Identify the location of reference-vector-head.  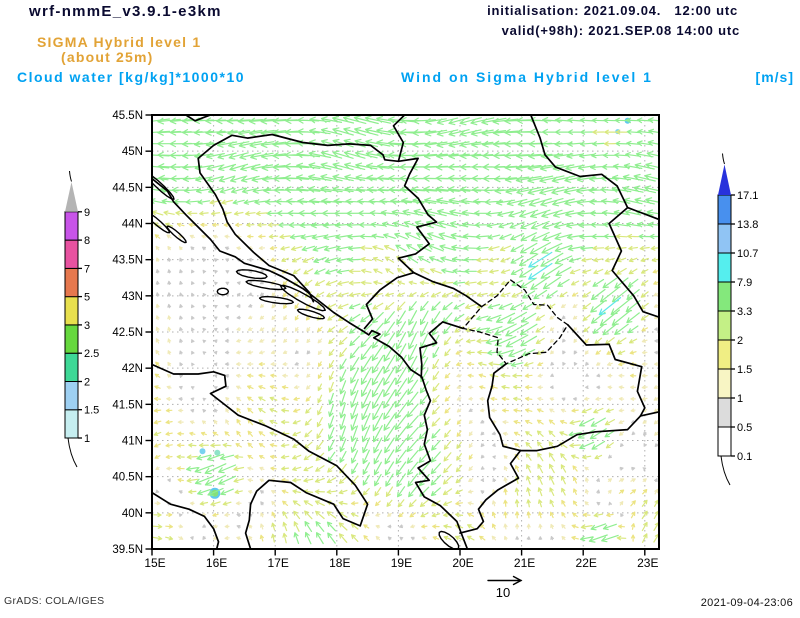
(517, 580).